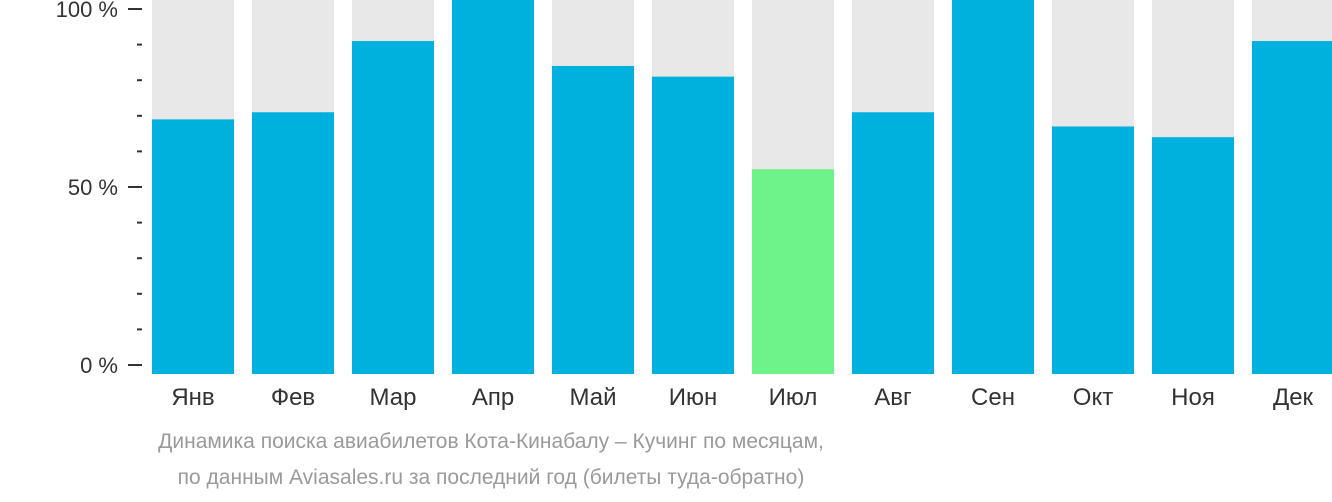 This screenshot has height=502, width=1332. I want to click on x-tick-label: Янв, so click(192, 397).